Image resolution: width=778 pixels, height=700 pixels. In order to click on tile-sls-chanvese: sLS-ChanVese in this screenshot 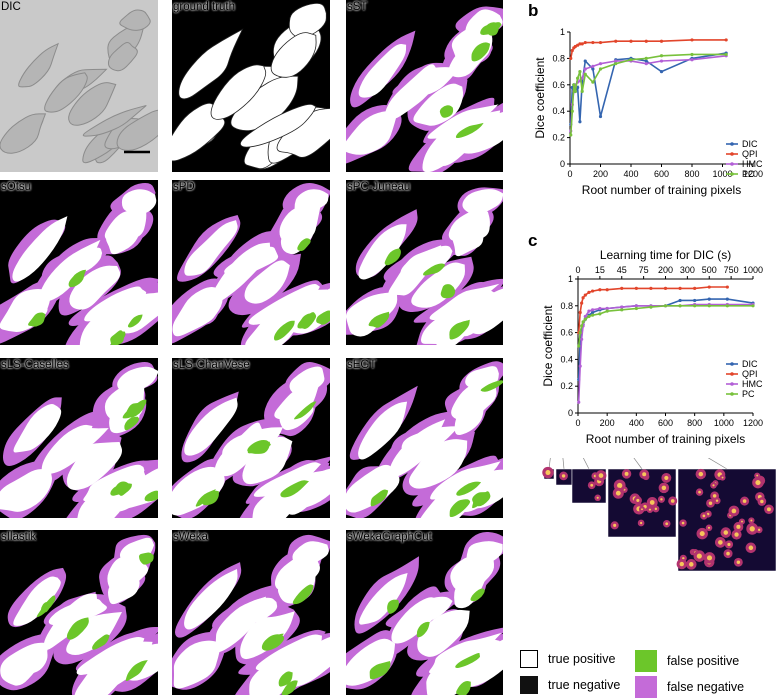, I will do `click(251, 438)`.